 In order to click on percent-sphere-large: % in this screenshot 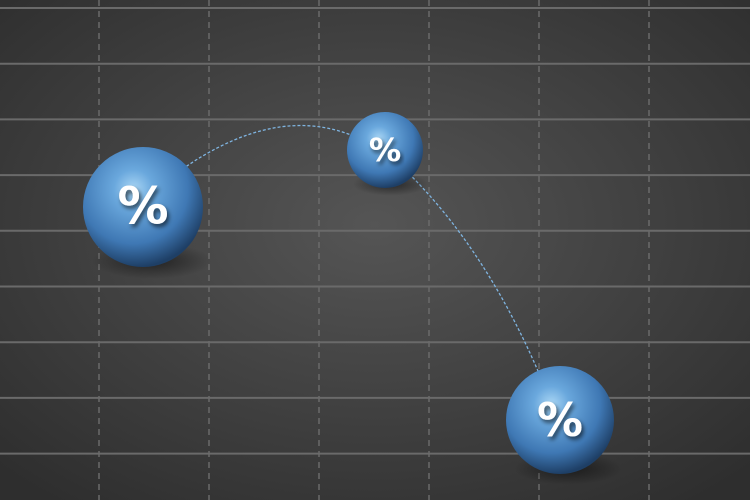, I will do `click(147, 213)`.